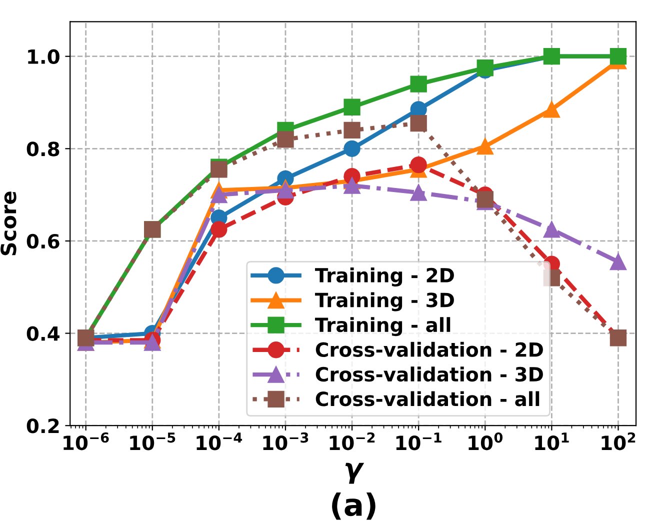 The image size is (649, 530). I want to click on legend-label: Training - 2D, so click(384, 277).